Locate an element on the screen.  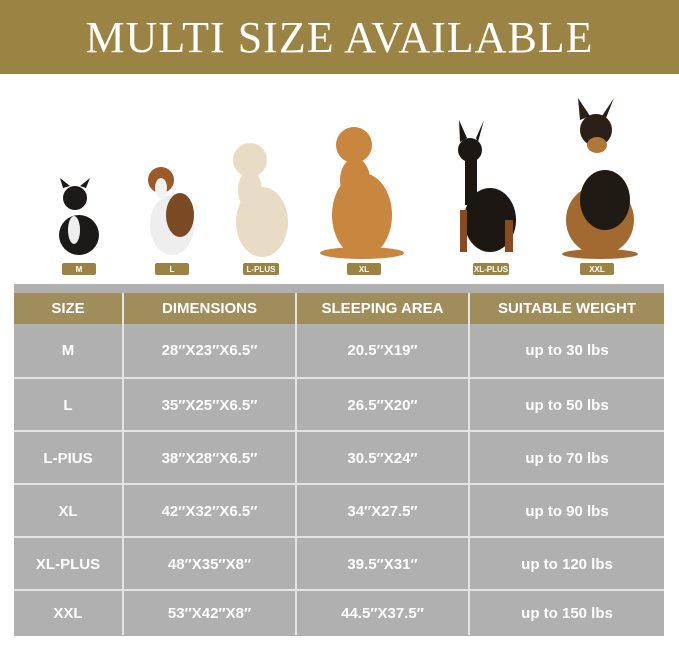
banner-title: MULTI SIZE AVAILABLE is located at coordinates (339, 37).